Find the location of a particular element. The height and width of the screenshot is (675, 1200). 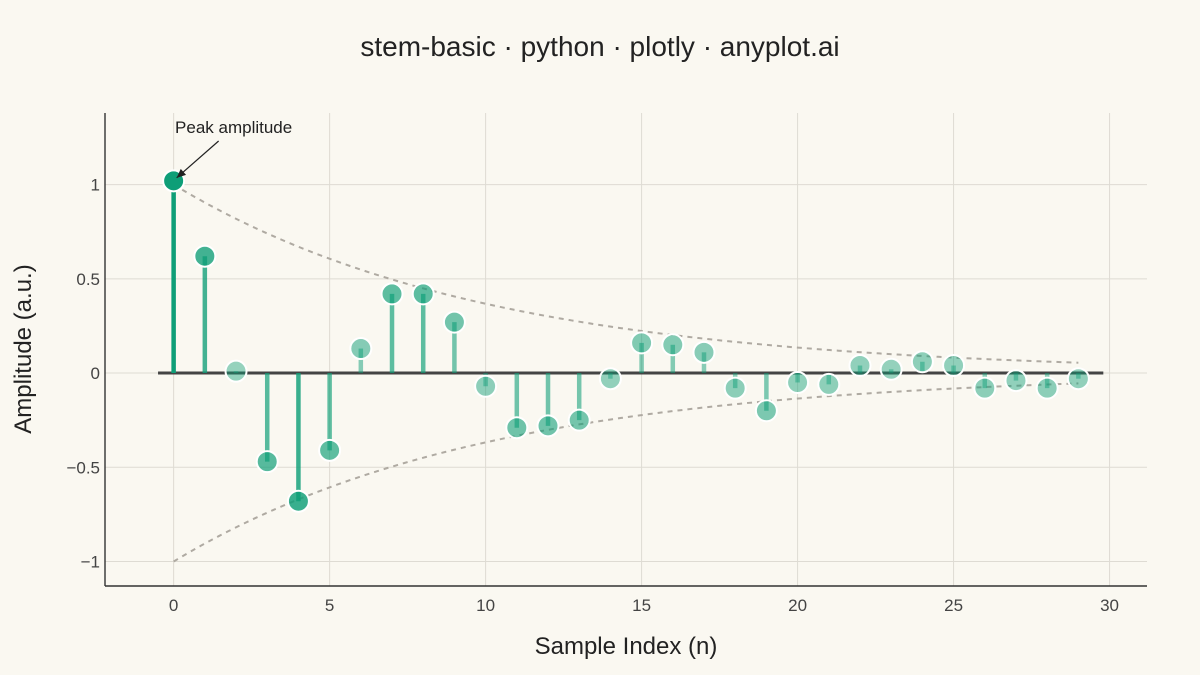

y-tick-label: 1 is located at coordinates (95, 185).